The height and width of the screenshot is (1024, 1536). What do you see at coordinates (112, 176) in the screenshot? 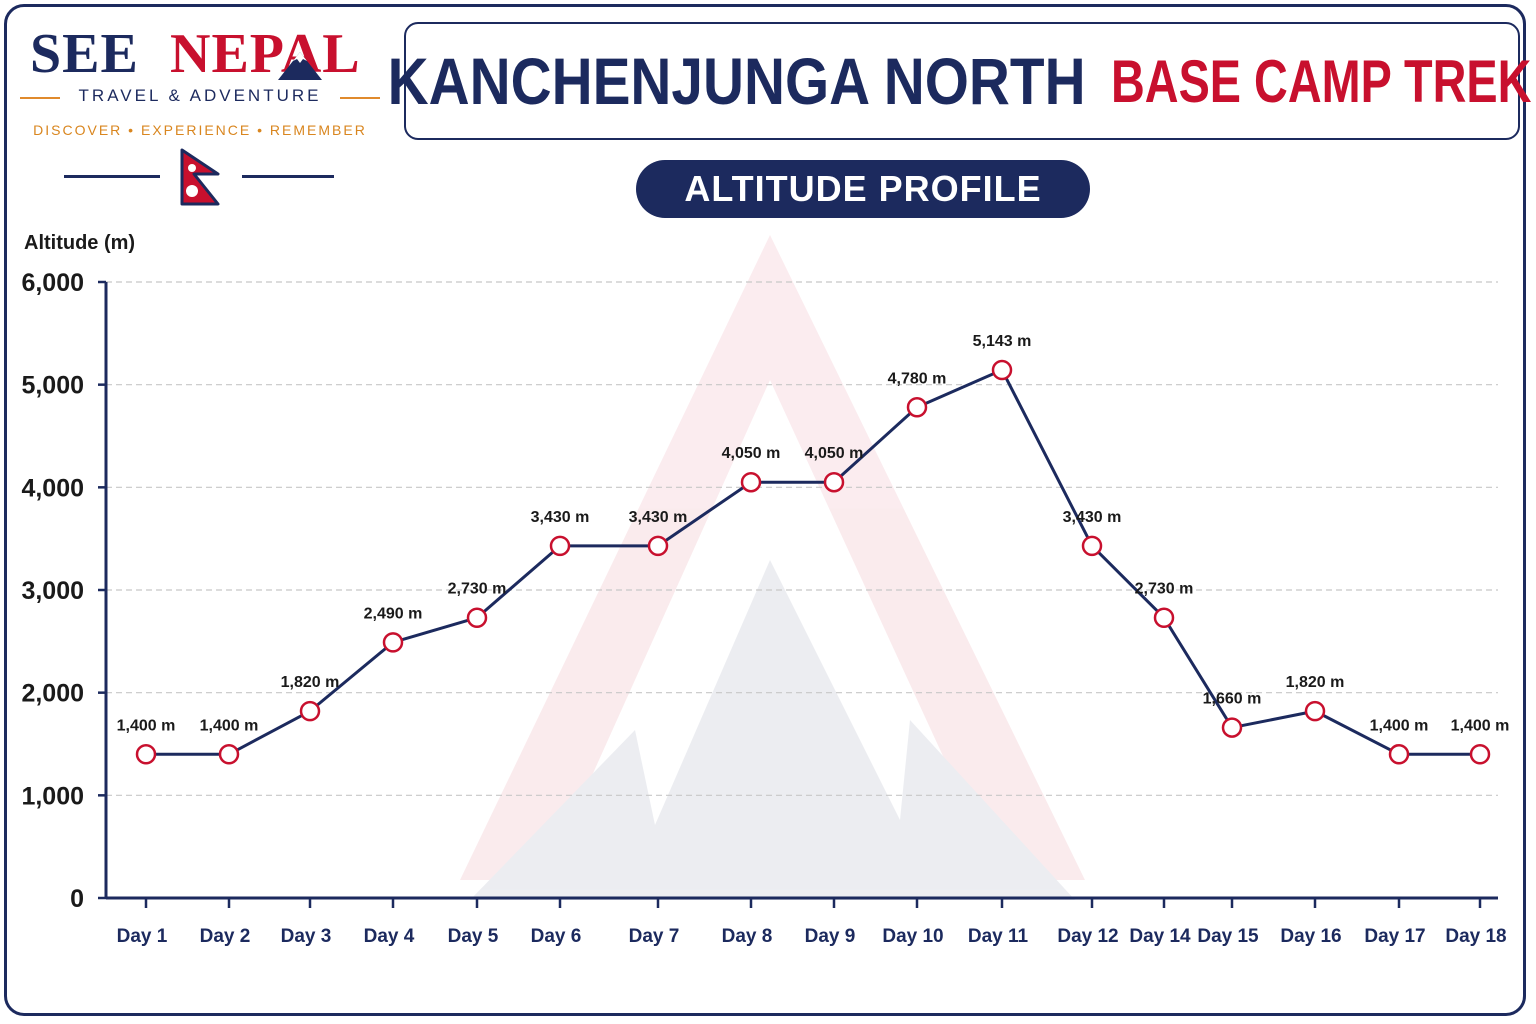
I see `logo-rule-left` at bounding box center [112, 176].